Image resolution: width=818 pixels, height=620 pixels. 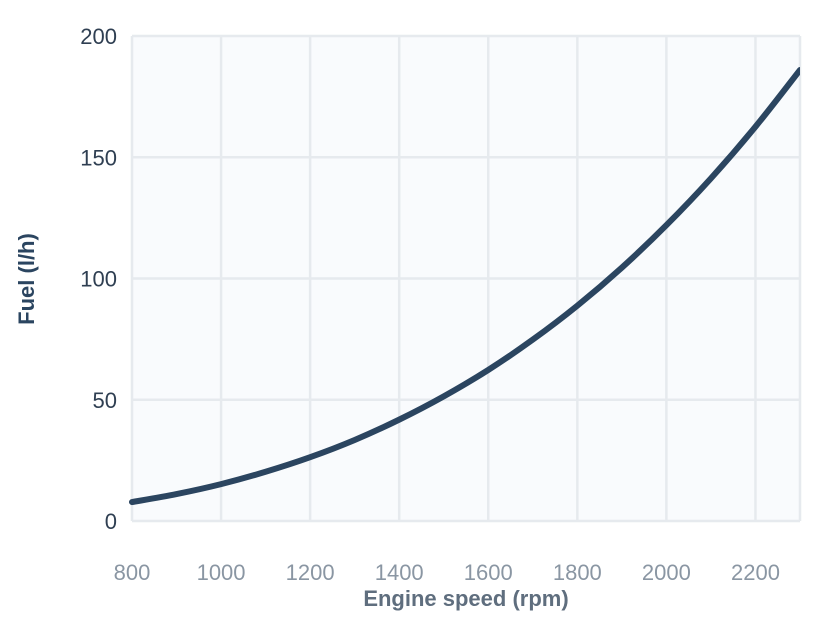 What do you see at coordinates (221, 572) in the screenshot?
I see `x-tick-label: 1000` at bounding box center [221, 572].